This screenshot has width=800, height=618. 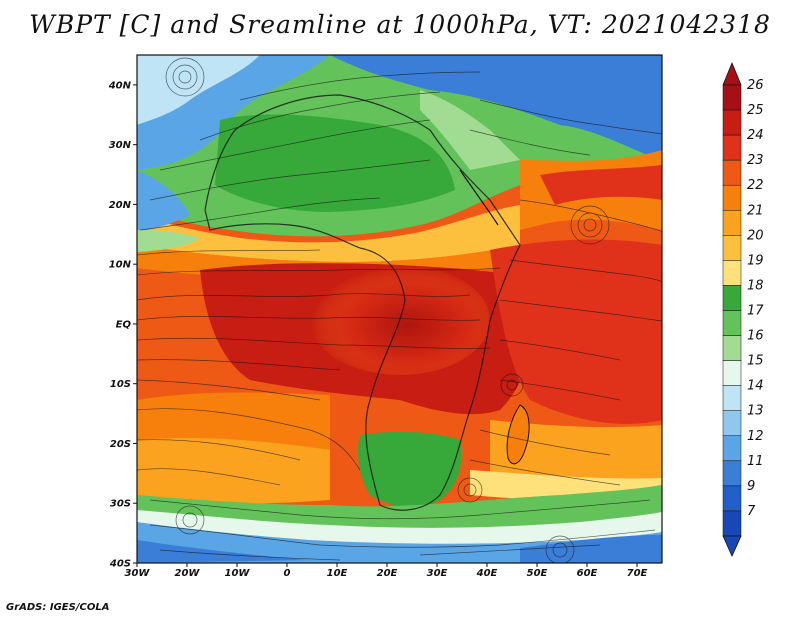 What do you see at coordinates (387, 573) in the screenshot?
I see `lon-tick-label: 20E` at bounding box center [387, 573].